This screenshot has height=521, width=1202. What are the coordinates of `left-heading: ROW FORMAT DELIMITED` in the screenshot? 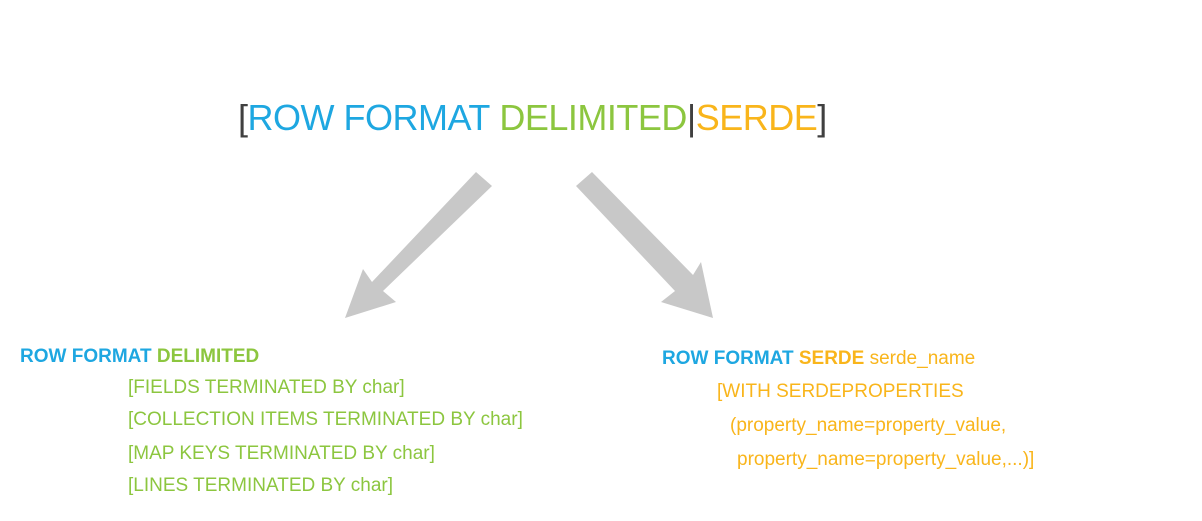 It's located at (139, 357).